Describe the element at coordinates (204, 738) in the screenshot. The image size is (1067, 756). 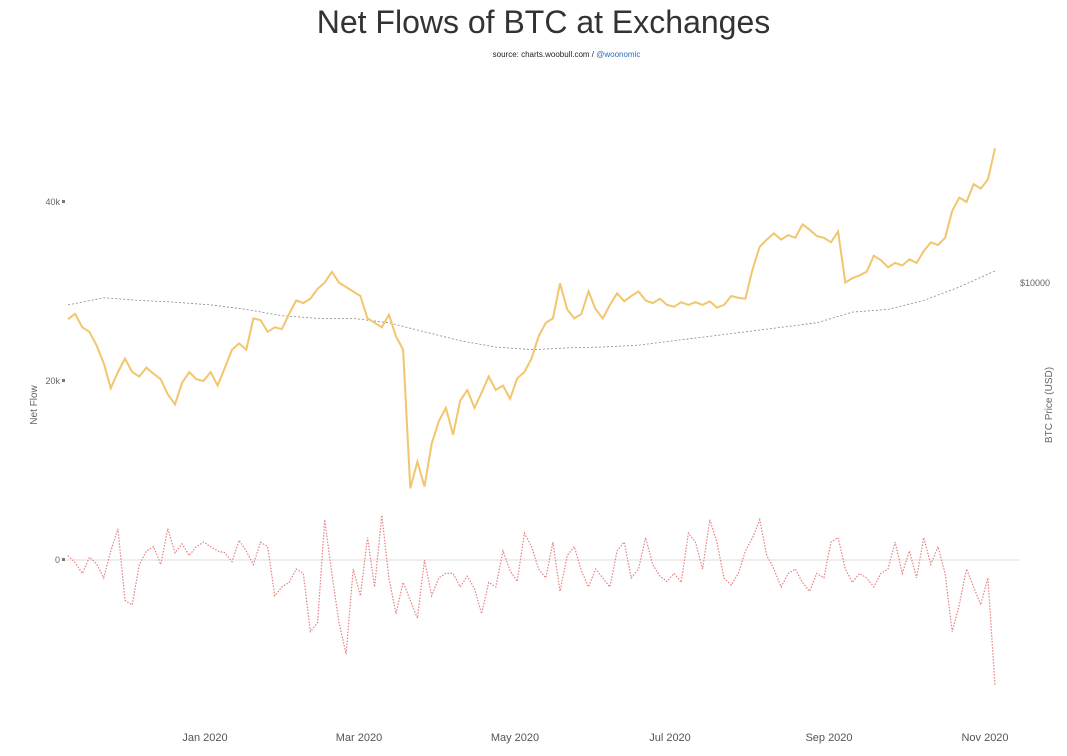
I see `x-tick-label: Jan 2020` at that location.